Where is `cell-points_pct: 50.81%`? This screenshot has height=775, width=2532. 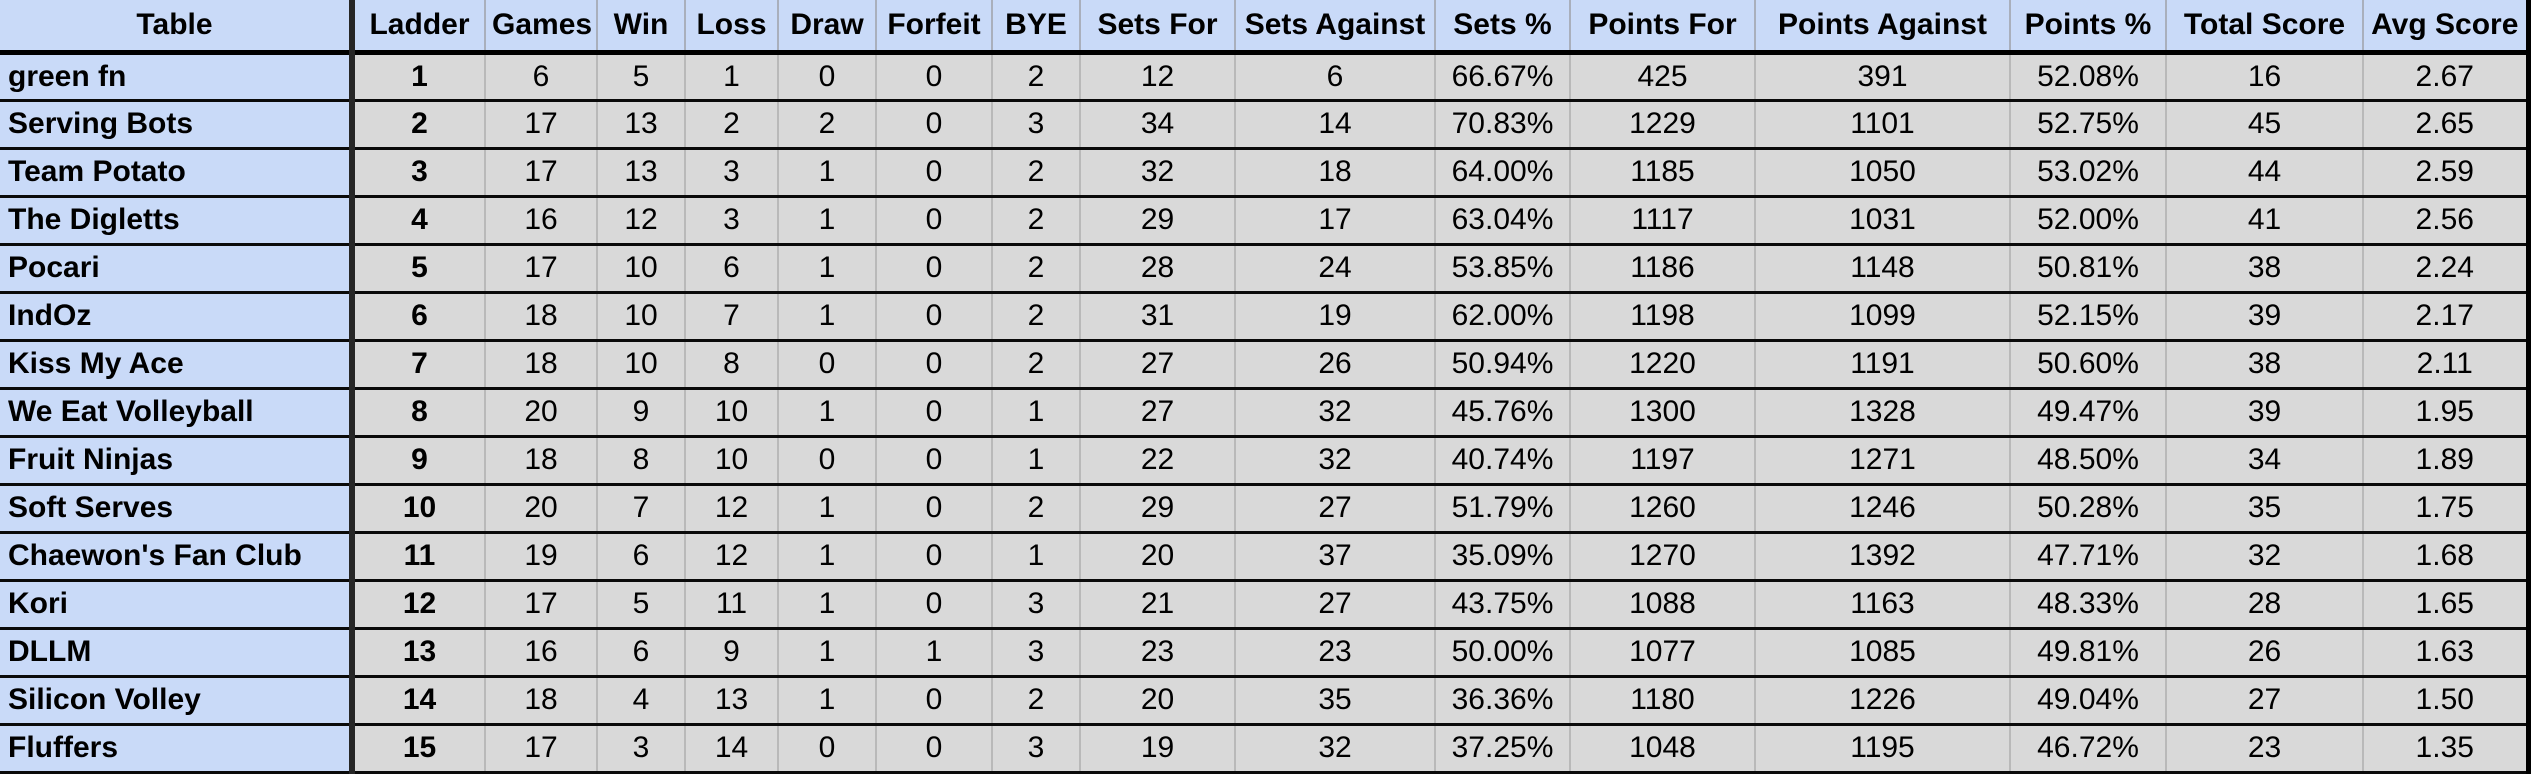 cell-points_pct: 50.81% is located at coordinates (2088, 269).